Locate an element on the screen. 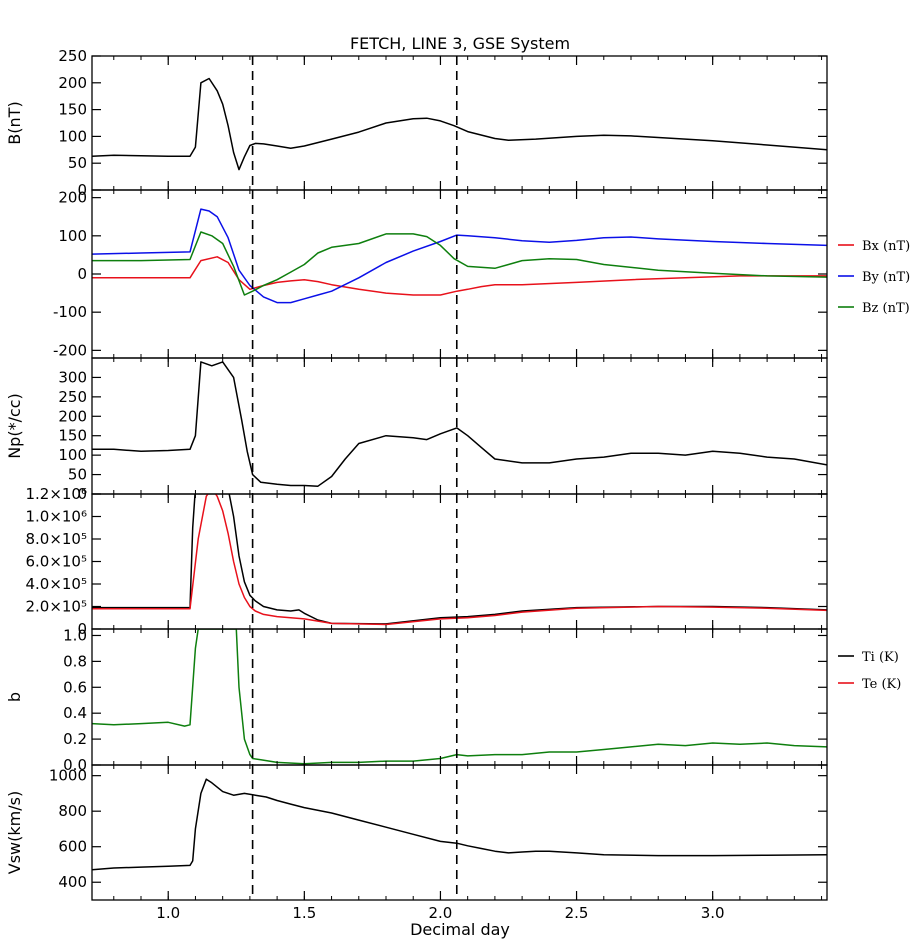 The image size is (921, 950). chart-title: FETCH, LINE 3, GSE System is located at coordinates (460, 43).